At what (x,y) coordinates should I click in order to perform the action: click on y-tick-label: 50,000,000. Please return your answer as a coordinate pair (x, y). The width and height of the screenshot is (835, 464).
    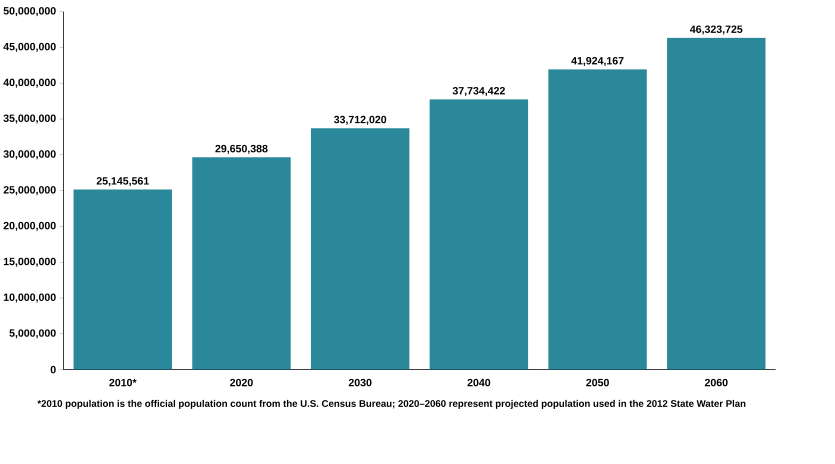
    Looking at the image, I should click on (30, 11).